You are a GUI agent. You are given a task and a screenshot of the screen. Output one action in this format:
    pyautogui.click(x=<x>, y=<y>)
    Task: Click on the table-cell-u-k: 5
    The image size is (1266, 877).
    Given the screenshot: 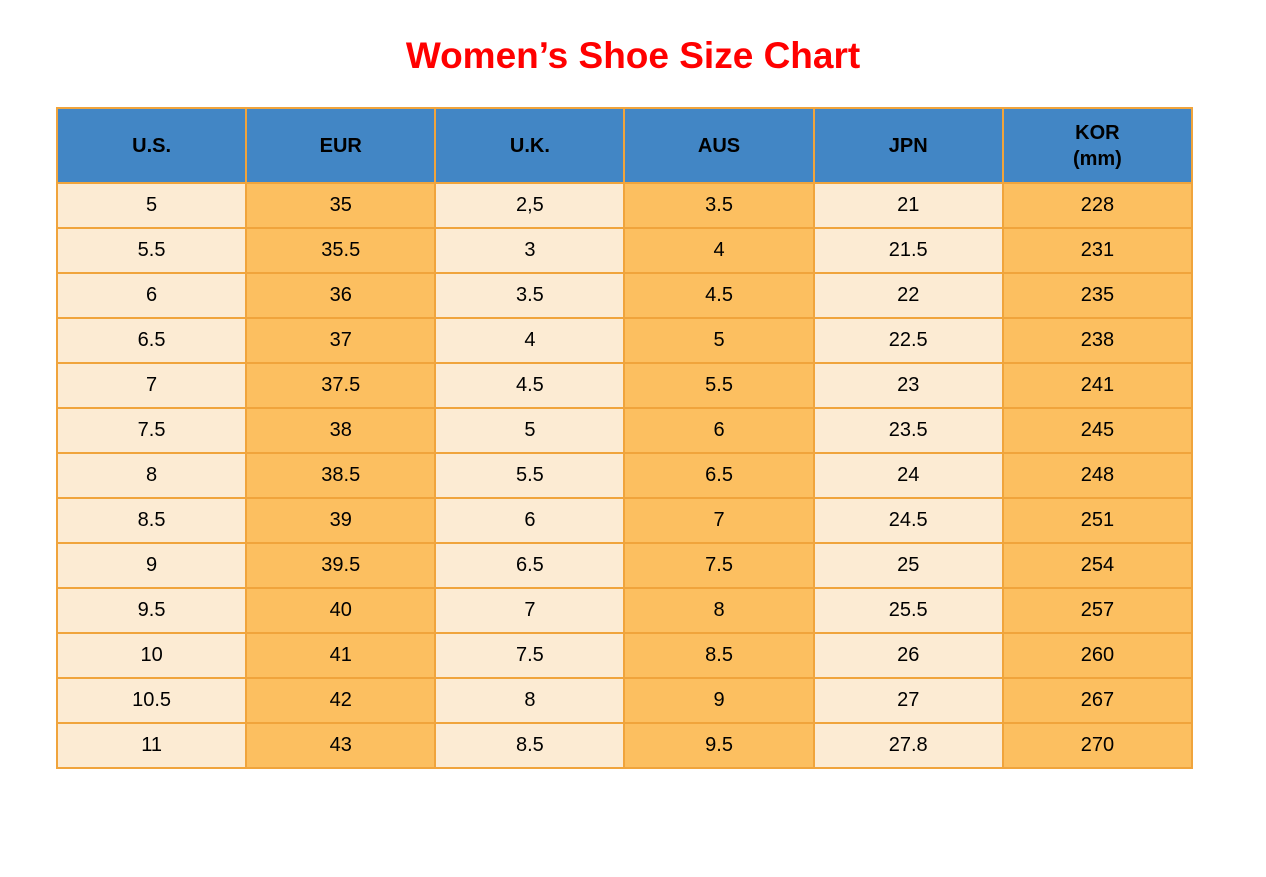 What is the action you would take?
    pyautogui.click(x=530, y=430)
    